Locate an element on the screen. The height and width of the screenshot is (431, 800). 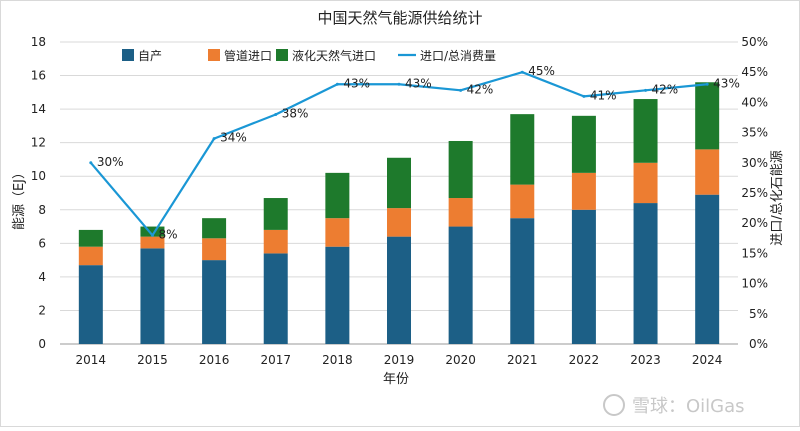
y2-axis-label: 进口/总化石能源 is located at coordinates (777, 197).